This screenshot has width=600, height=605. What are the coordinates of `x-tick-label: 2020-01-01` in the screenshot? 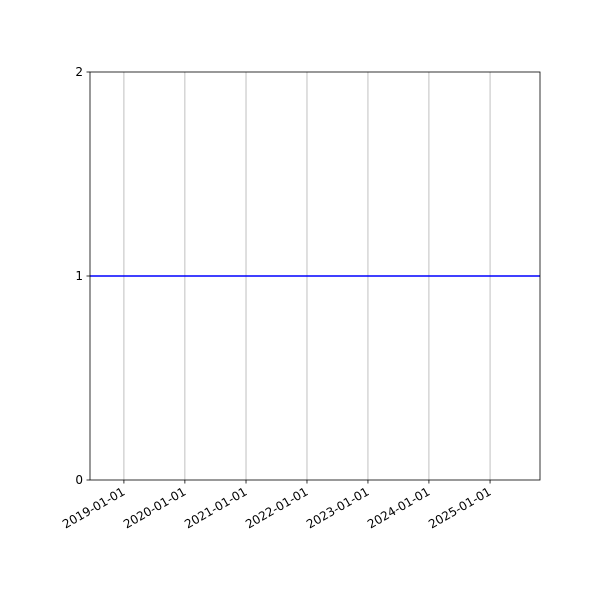 It's located at (154, 507).